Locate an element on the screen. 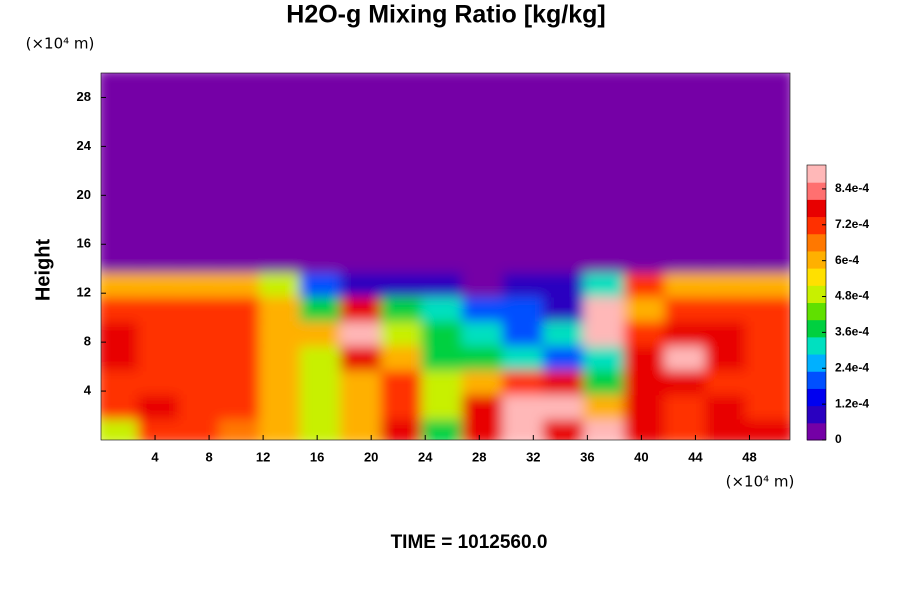  x-tick-label: 44 is located at coordinates (695, 456).